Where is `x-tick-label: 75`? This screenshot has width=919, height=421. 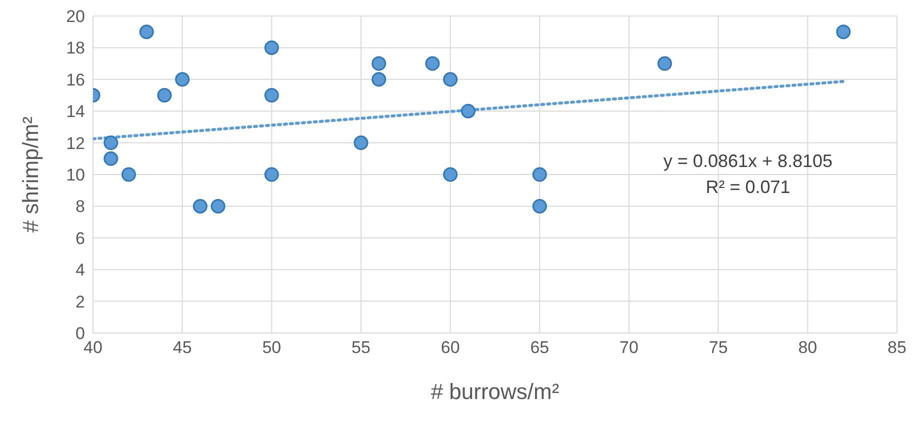
x-tick-label: 75 is located at coordinates (718, 348).